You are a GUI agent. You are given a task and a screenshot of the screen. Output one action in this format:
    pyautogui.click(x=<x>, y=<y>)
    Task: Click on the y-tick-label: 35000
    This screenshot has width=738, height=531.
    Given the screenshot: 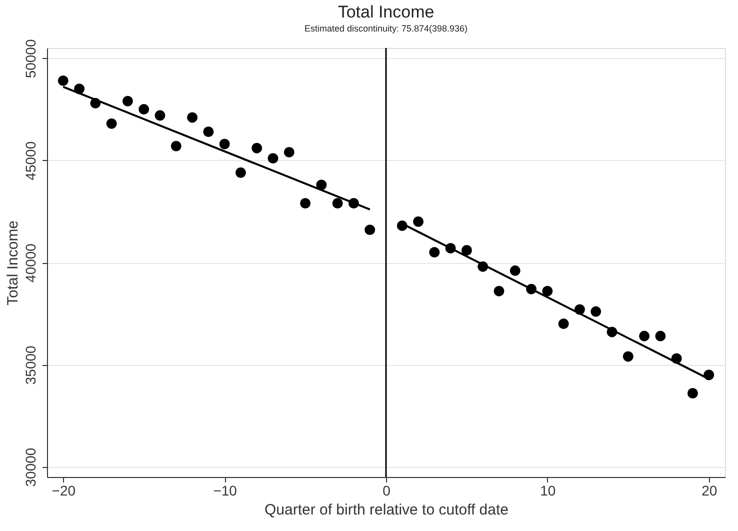 What is the action you would take?
    pyautogui.click(x=30, y=365)
    